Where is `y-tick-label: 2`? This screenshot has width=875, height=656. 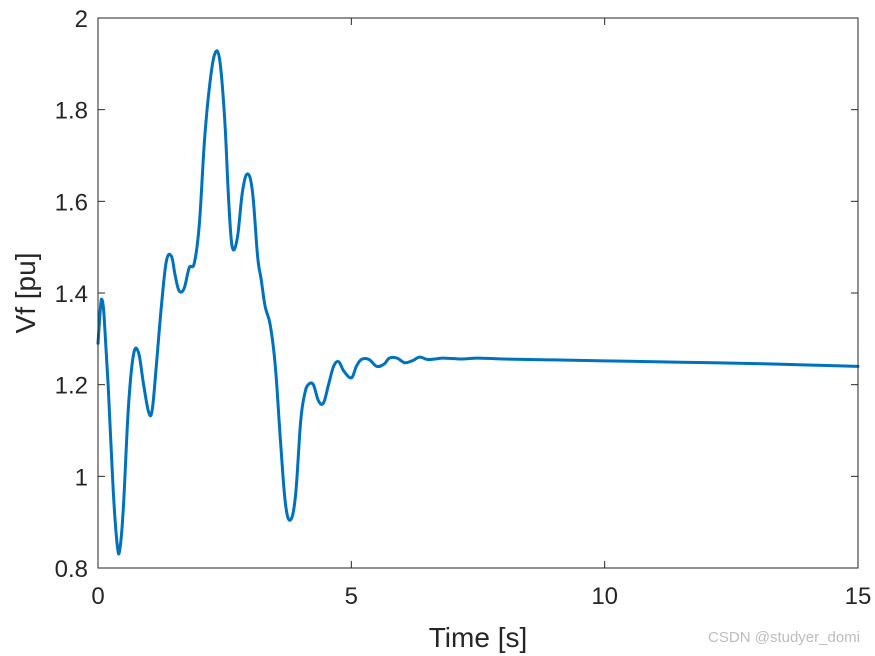 y-tick-label: 2 is located at coordinates (81, 19).